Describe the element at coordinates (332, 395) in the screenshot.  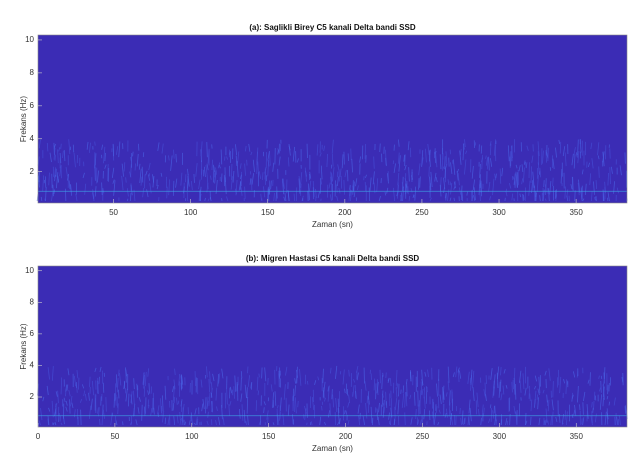
I see `spectrogram-texture` at that location.